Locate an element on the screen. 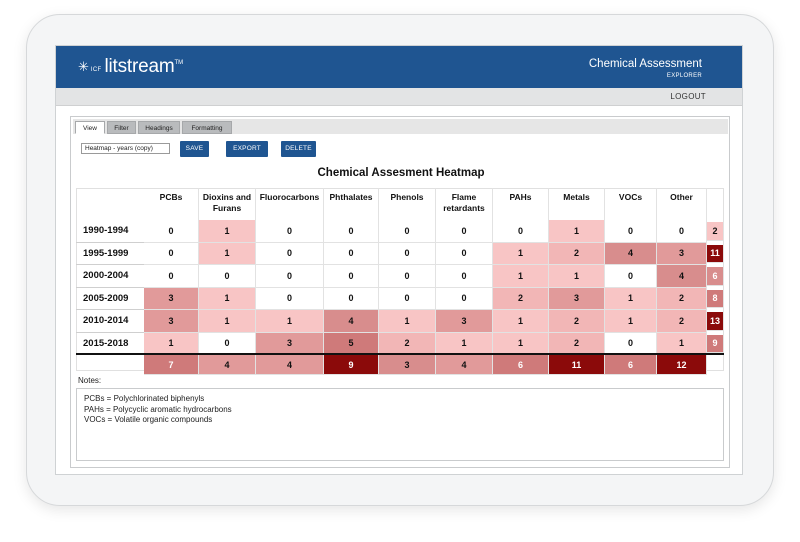 This screenshot has height=542, width=800. row-header: 2015-2018 is located at coordinates (110, 344).